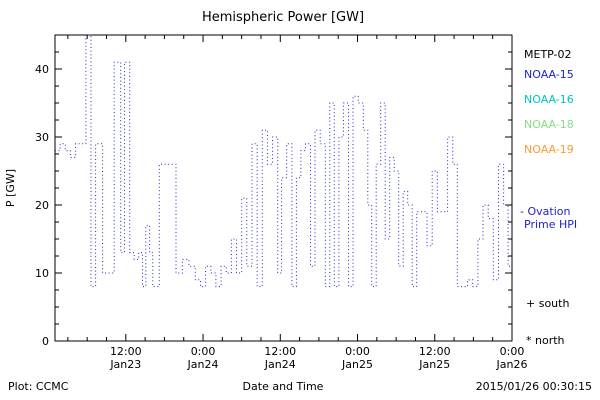 Image resolution: width=600 pixels, height=400 pixels. I want to click on legend-marker-south: + south, so click(547, 303).